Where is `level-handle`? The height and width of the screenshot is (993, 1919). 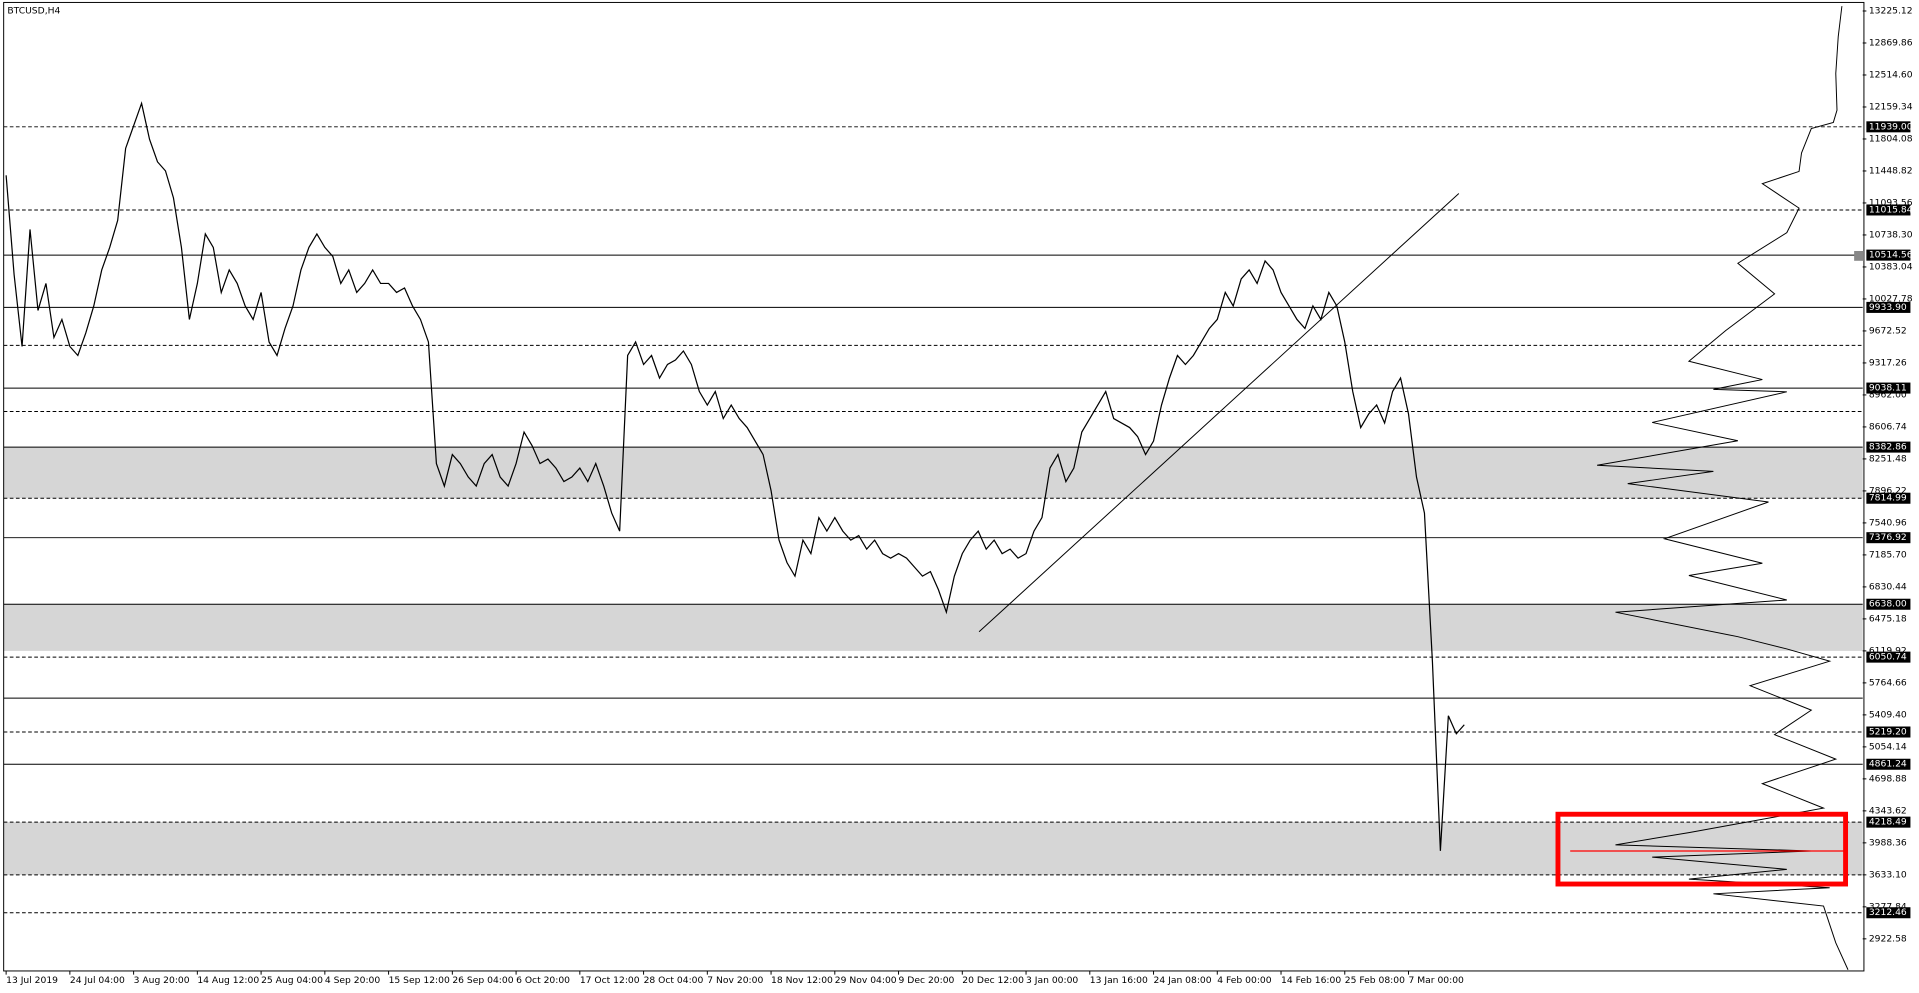
level-handle is located at coordinates (1859, 256).